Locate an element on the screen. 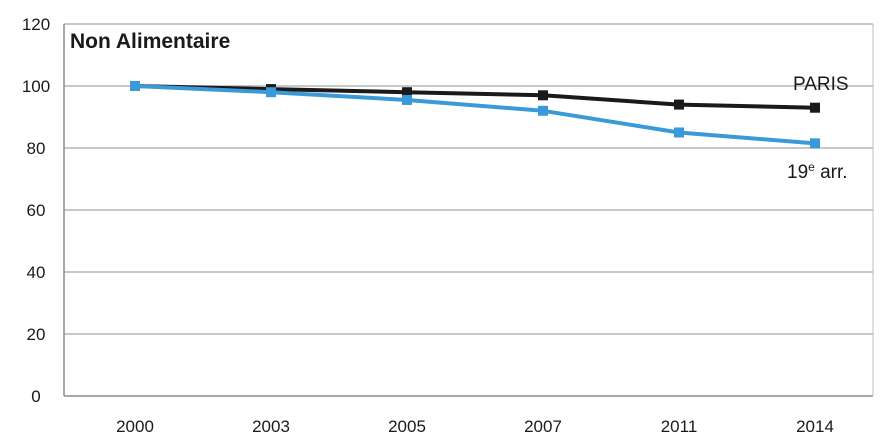  x-tick-label-2003: 2003 is located at coordinates (271, 426).